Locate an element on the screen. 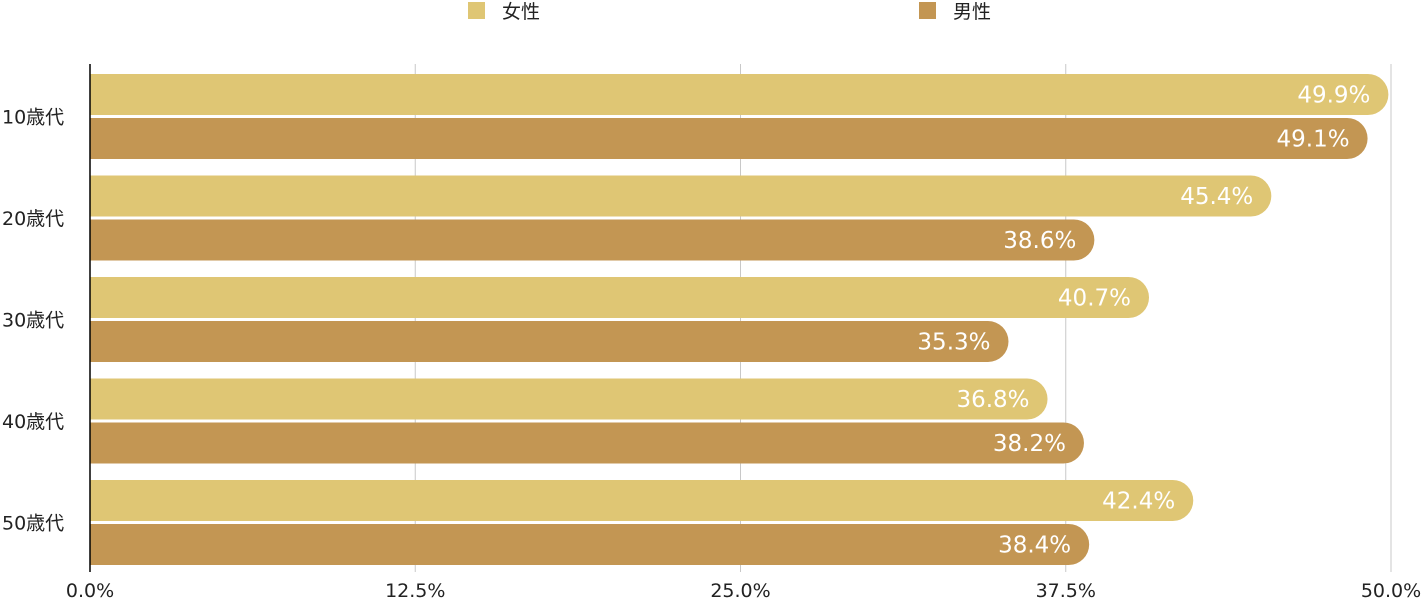  data-label: 49.1% is located at coordinates (1313, 140).